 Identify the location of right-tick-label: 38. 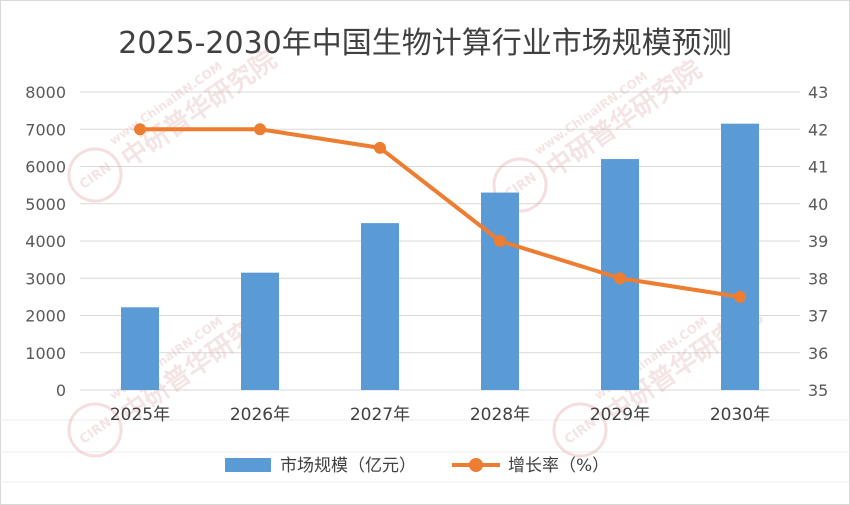
(818, 278).